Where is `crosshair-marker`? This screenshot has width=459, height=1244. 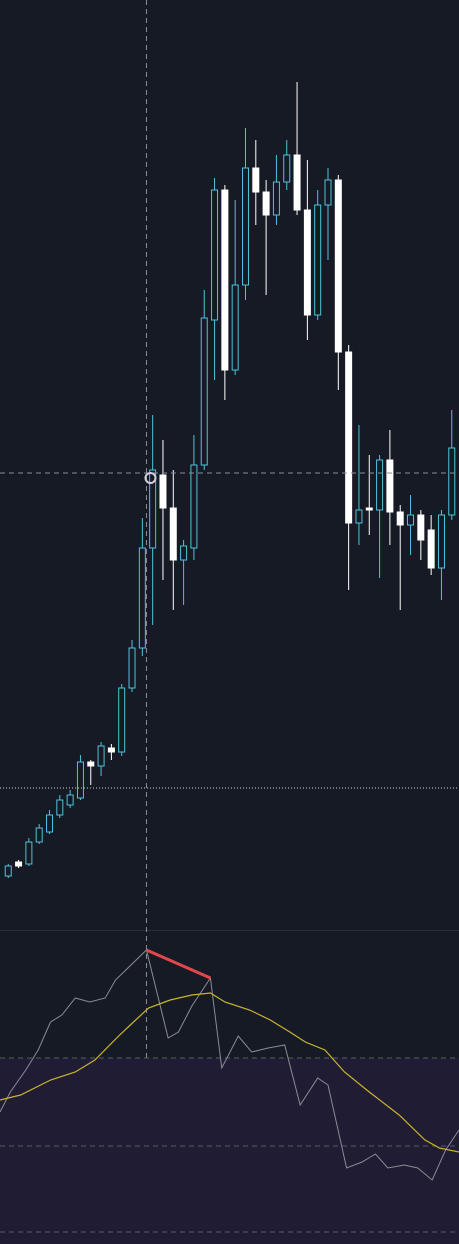
crosshair-marker is located at coordinates (150, 478).